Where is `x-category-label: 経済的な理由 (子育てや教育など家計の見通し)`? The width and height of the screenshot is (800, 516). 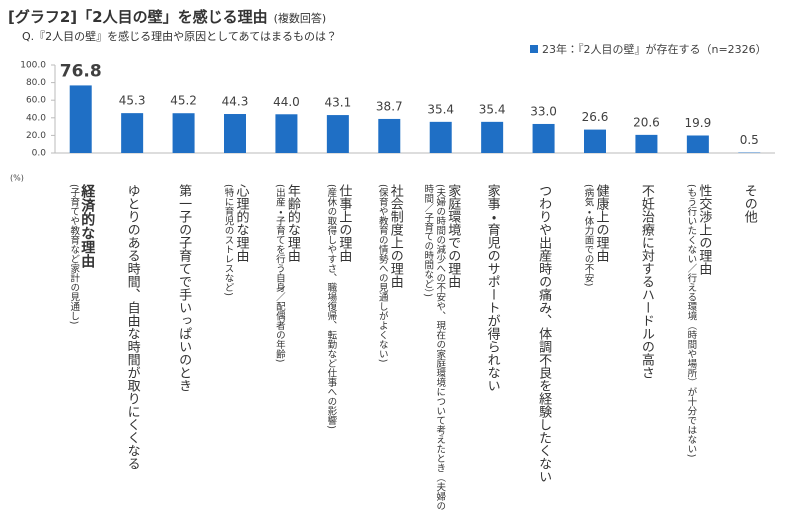 x-category-label: 経済的な理由 (子育てや教育など家計の見通し) is located at coordinates (81, 348).